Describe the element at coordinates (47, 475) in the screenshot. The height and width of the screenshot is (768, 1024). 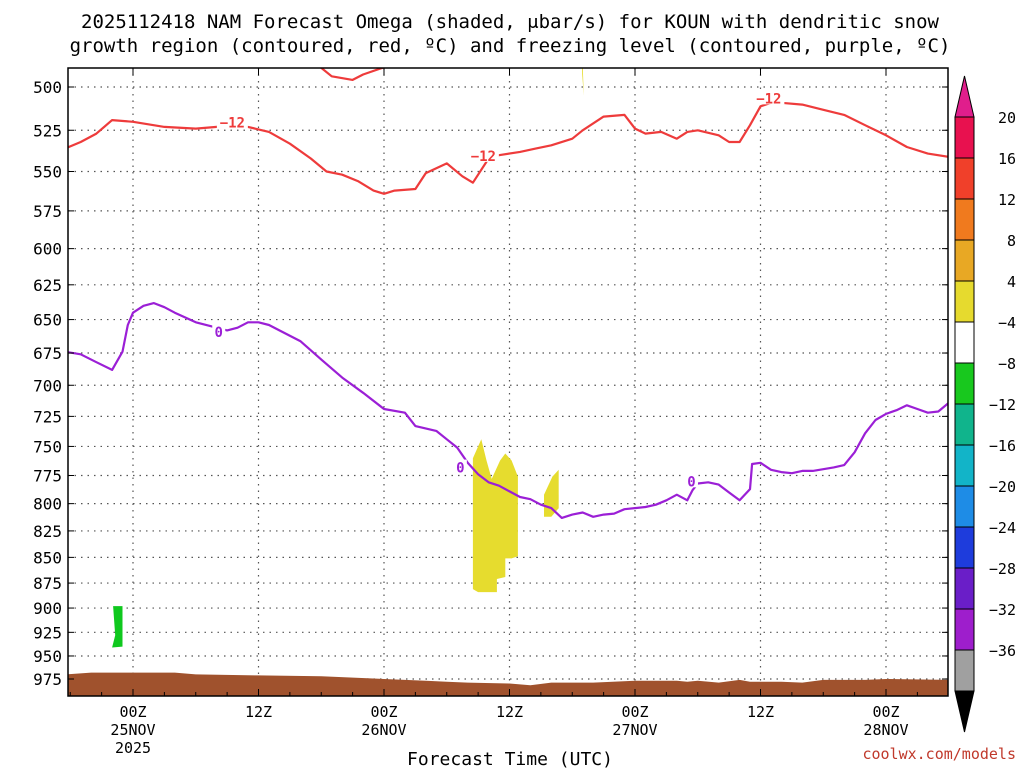
I see `y-tick-label: 775` at that location.